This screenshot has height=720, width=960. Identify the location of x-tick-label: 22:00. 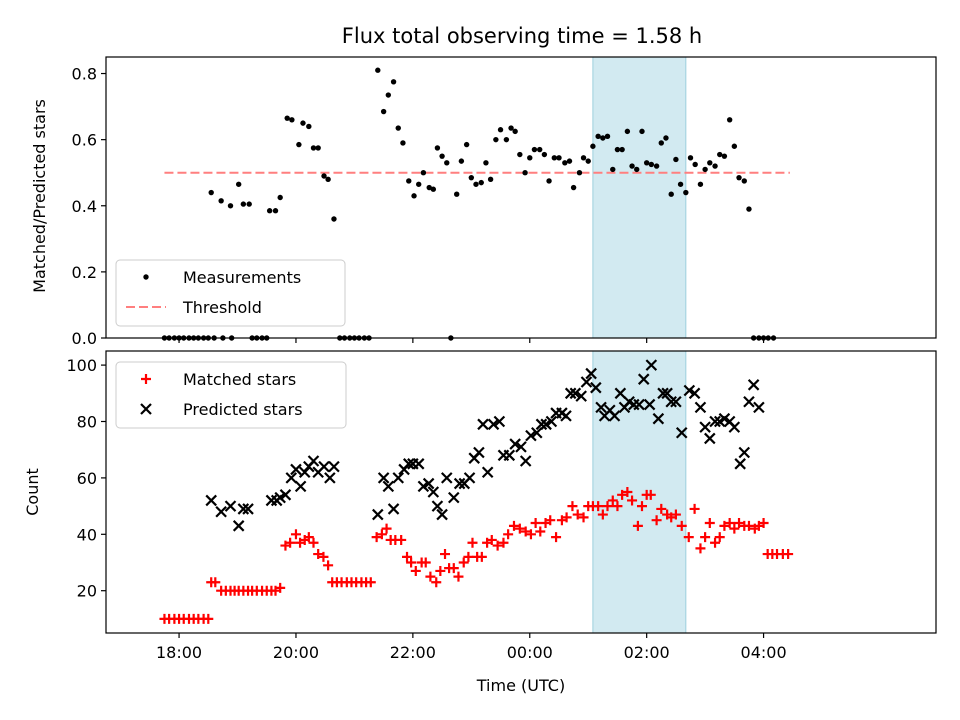
(413, 652).